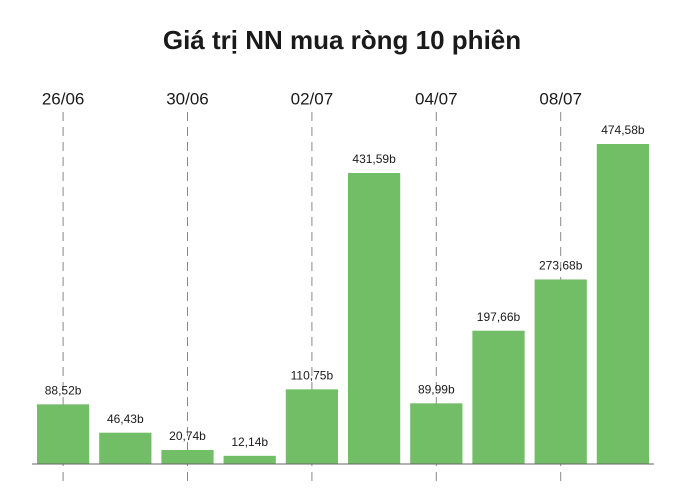 Image resolution: width=685 pixels, height=500 pixels. What do you see at coordinates (436, 389) in the screenshot?
I see `value-label: 89,99b` at bounding box center [436, 389].